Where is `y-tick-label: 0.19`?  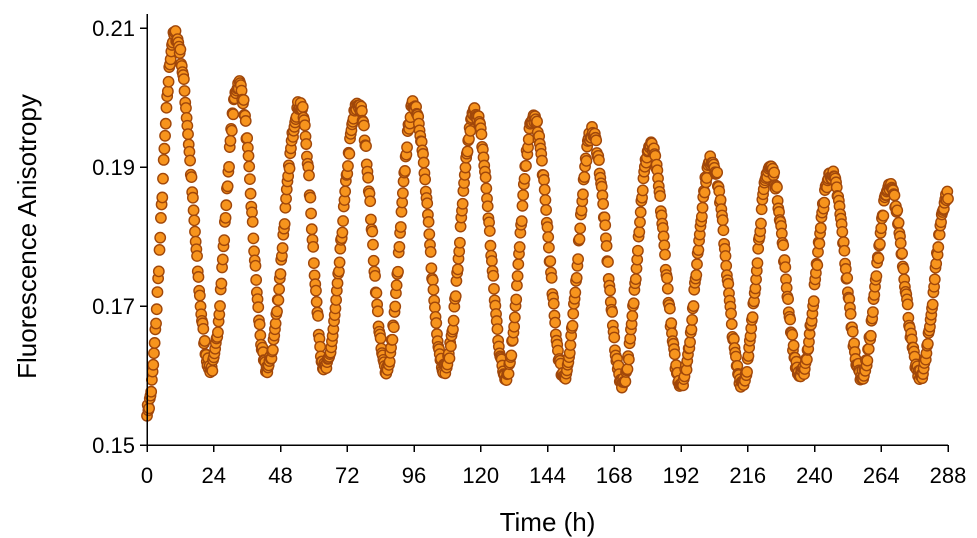
y-tick-label: 0.19 is located at coordinates (113, 167).